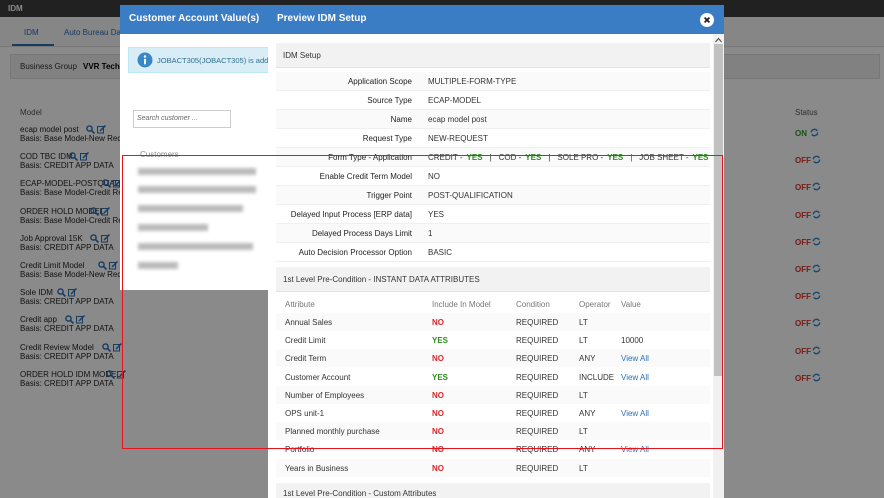  I want to click on form-type-name: JOB SHEET -, so click(664, 157).